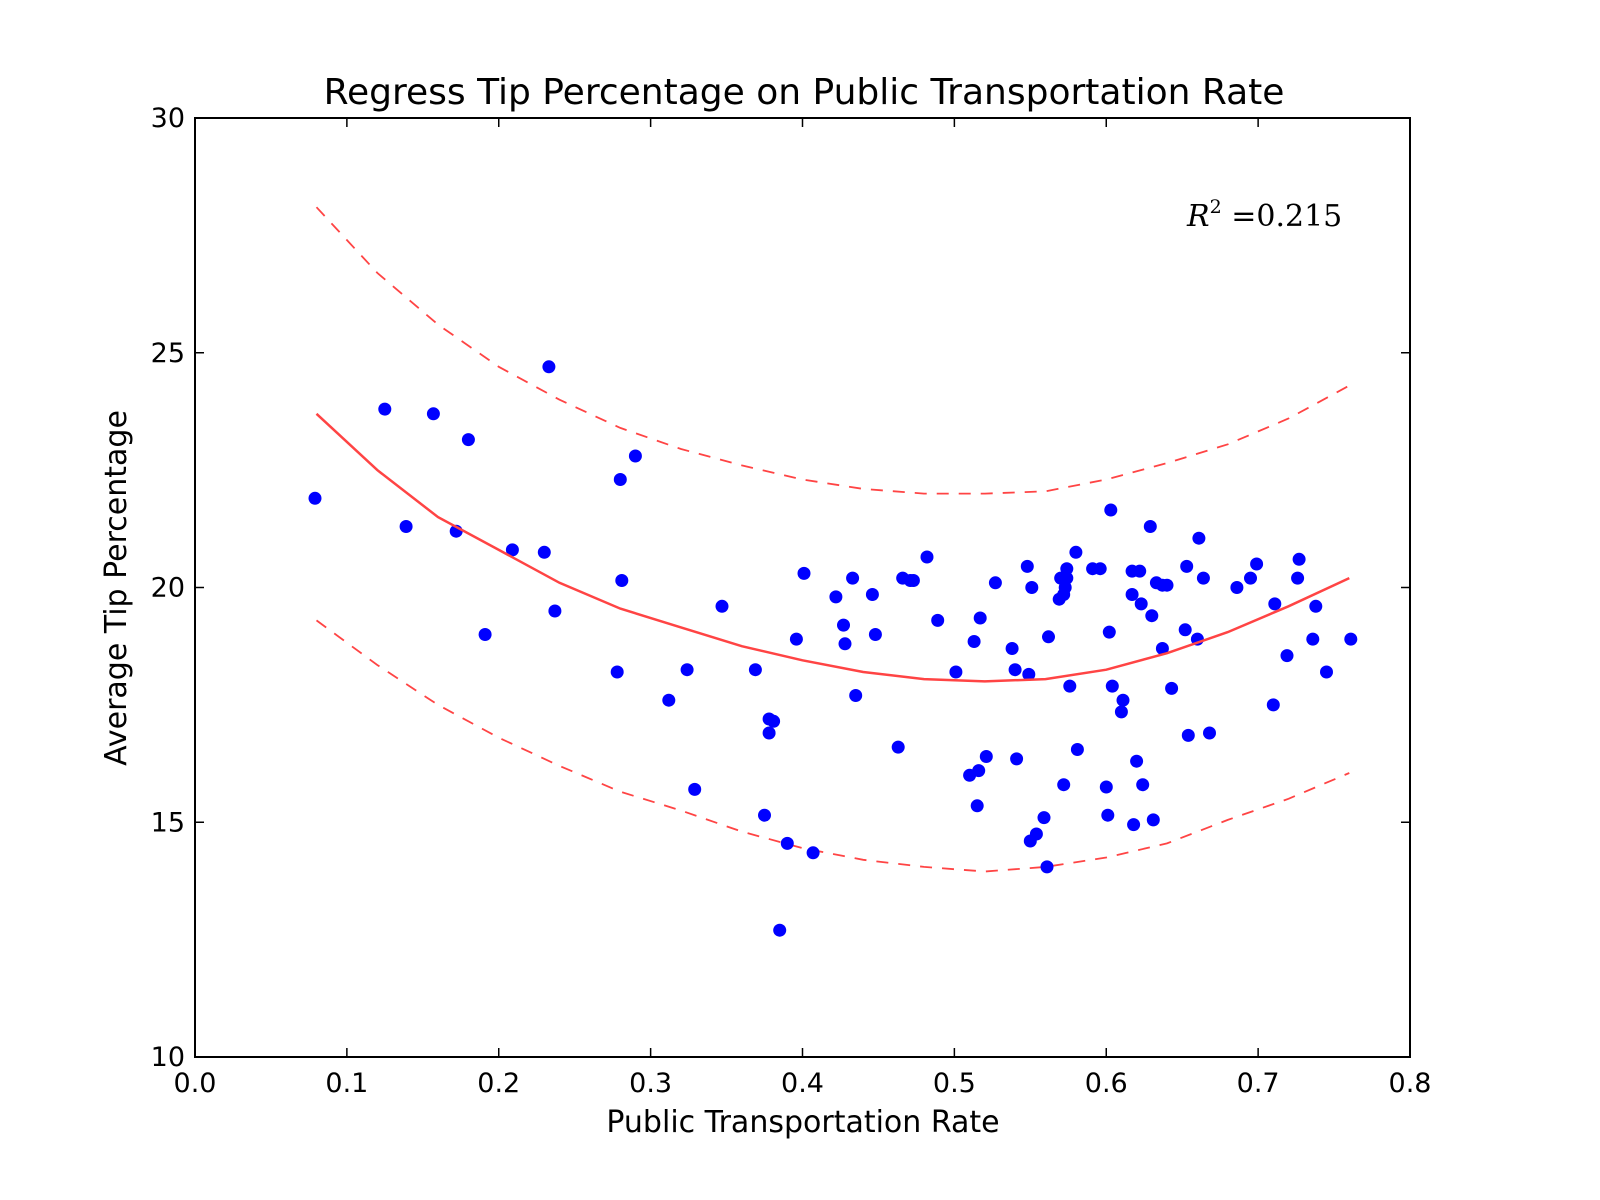 The height and width of the screenshot is (1200, 1600). I want to click on x-axis-label: Public Transportation Rate, so click(802, 1122).